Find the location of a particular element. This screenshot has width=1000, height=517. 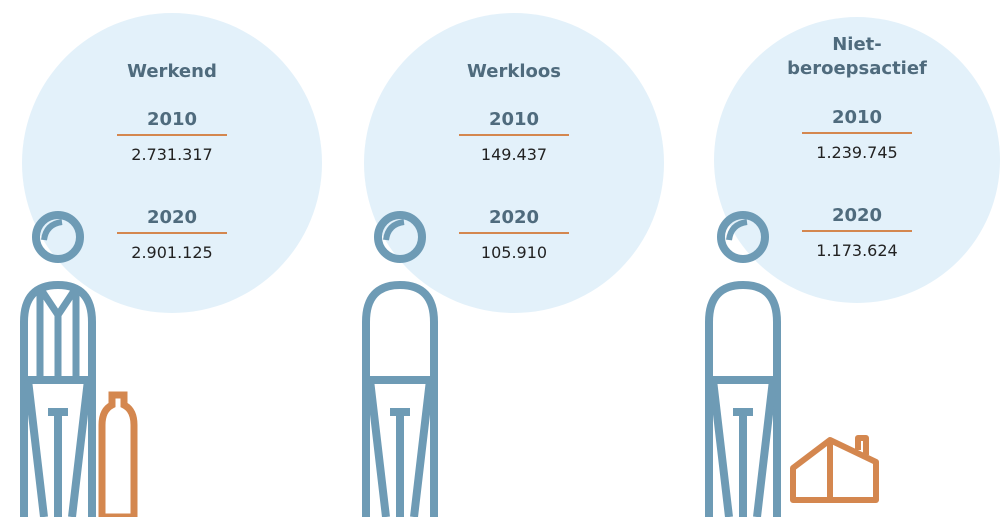

house-icon is located at coordinates (834, 469).